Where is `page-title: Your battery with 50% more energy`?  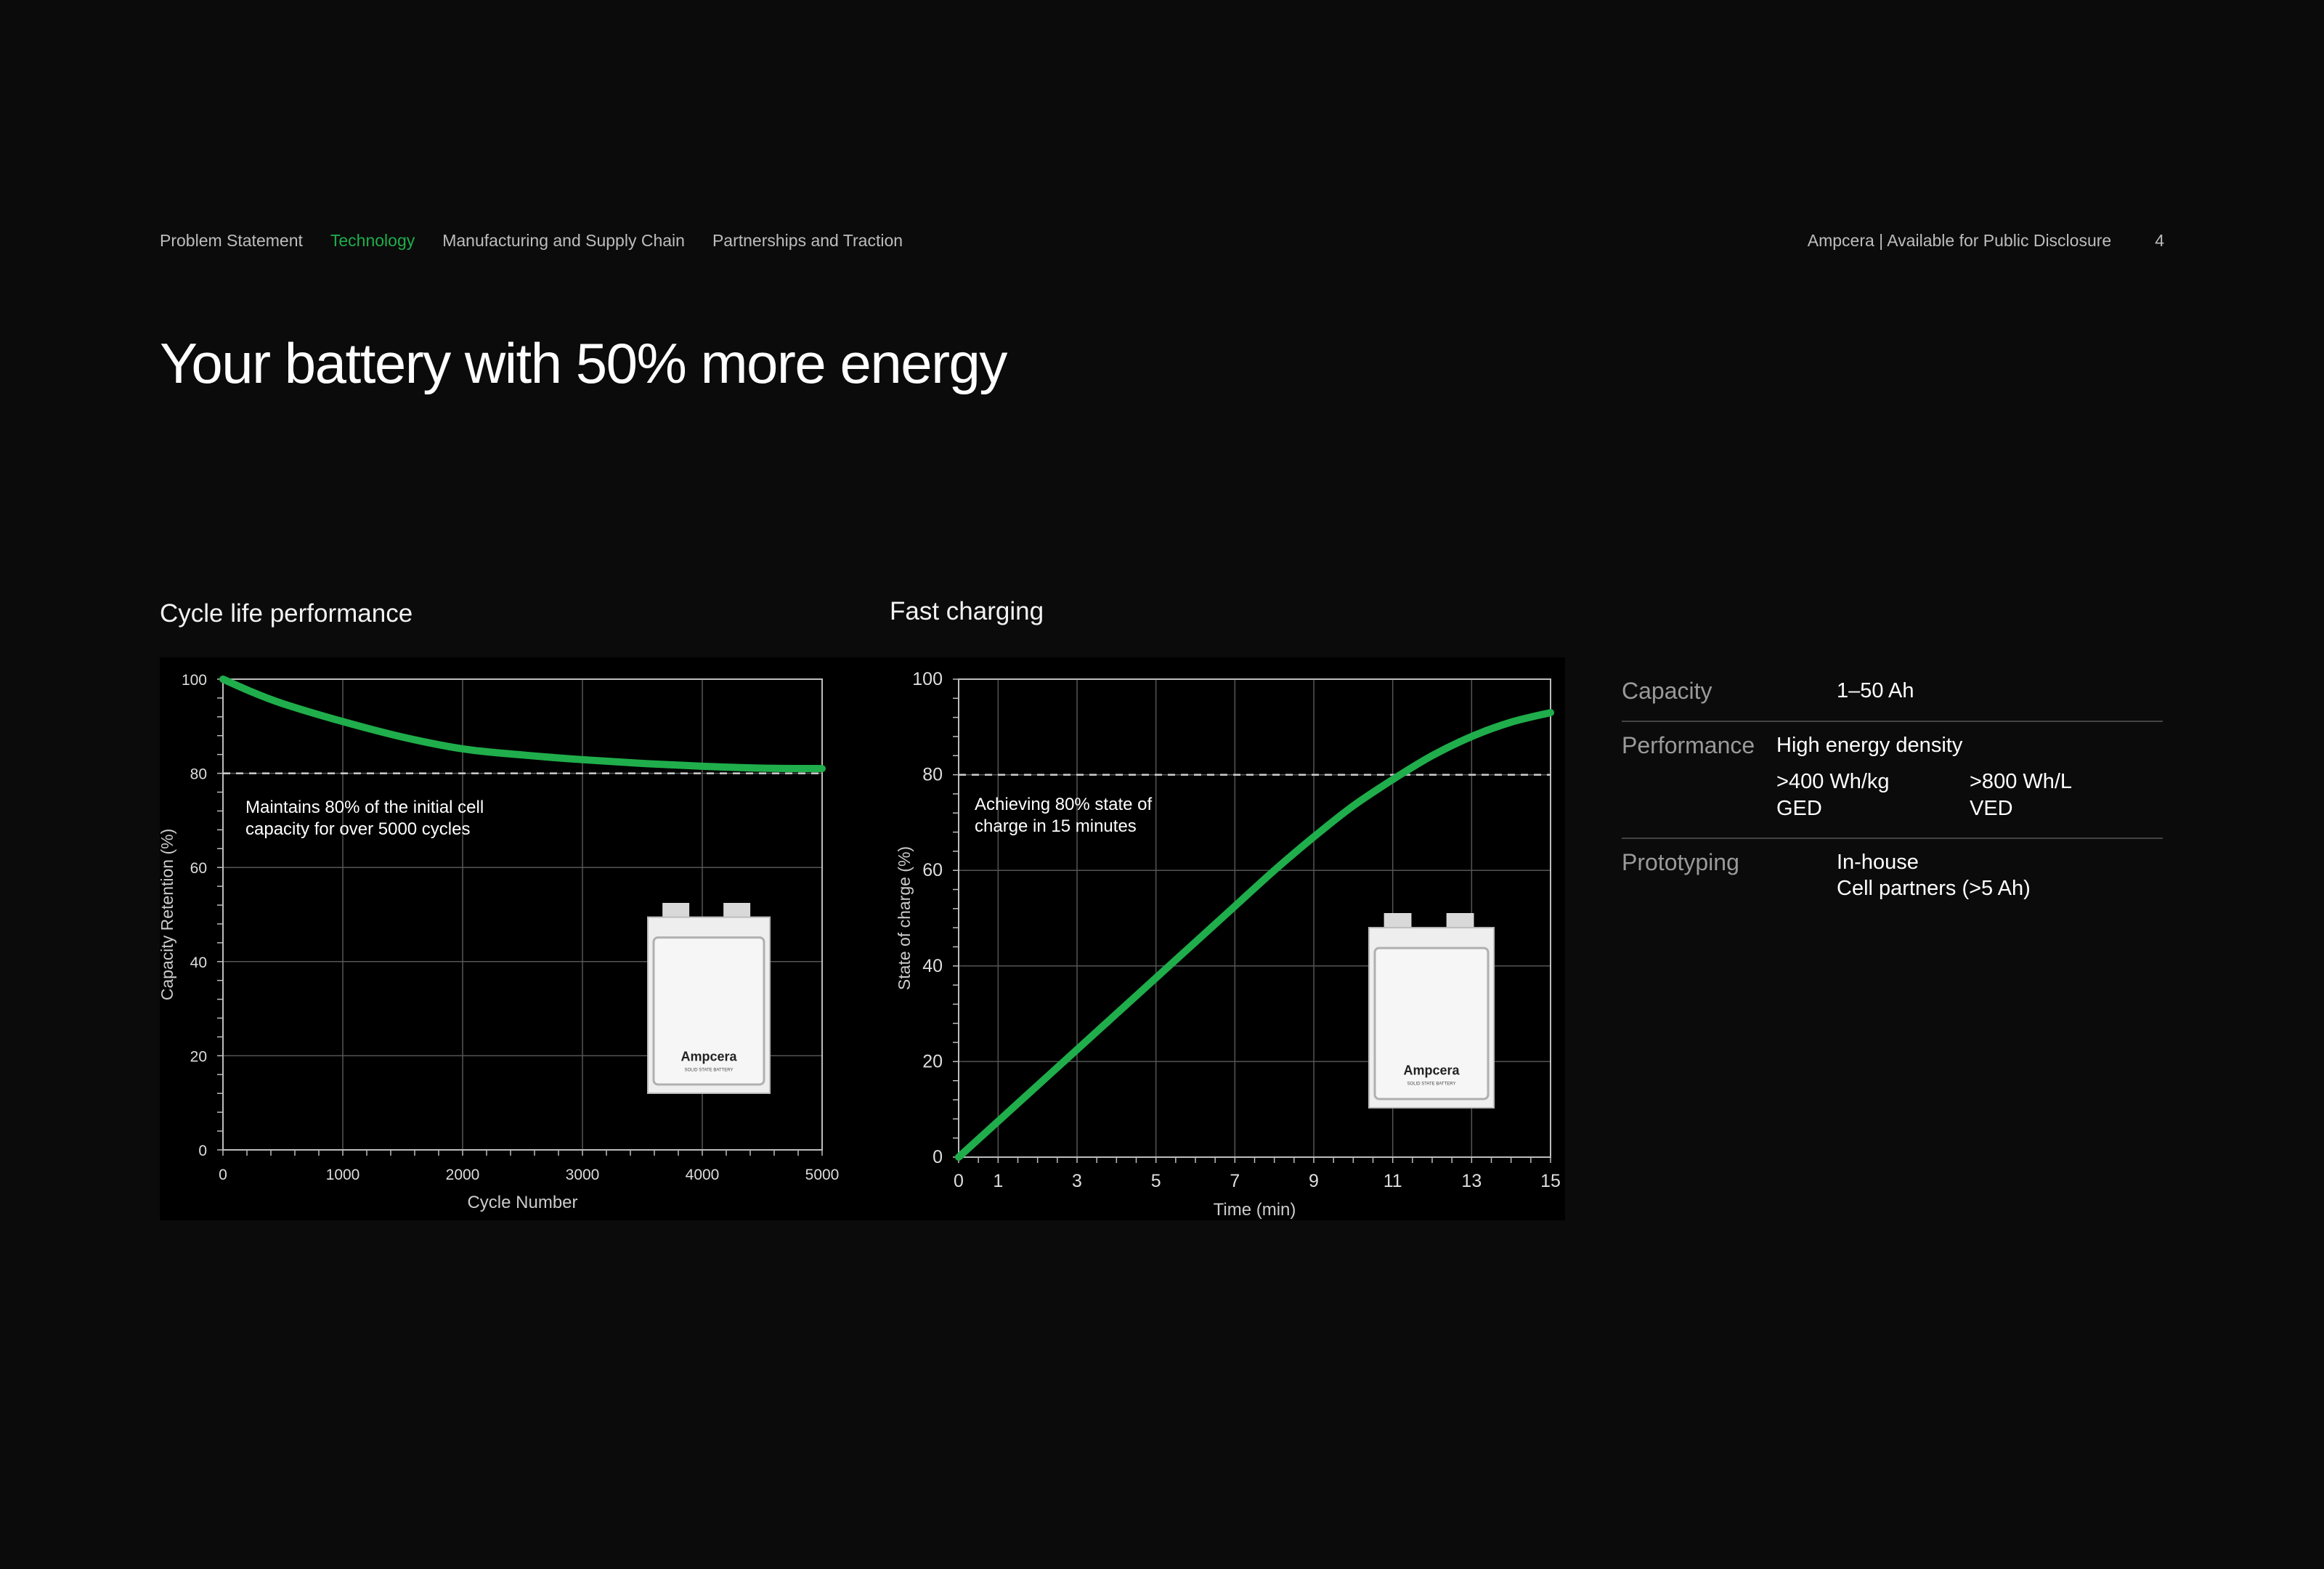 page-title: Your battery with 50% more energy is located at coordinates (583, 363).